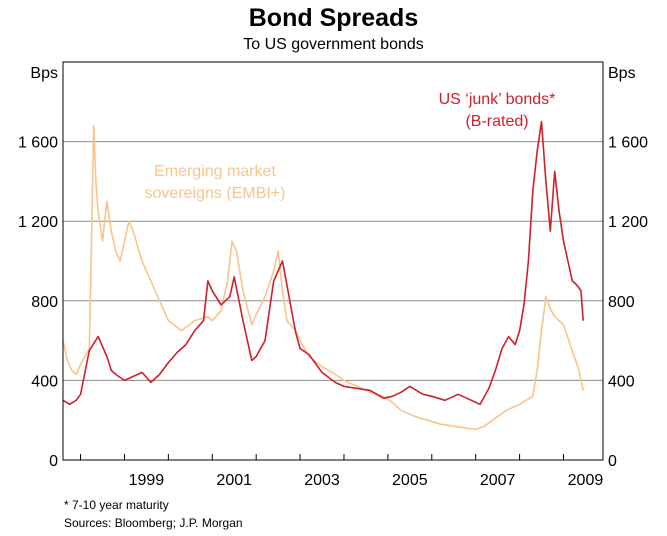 This screenshot has height=536, width=667. I want to click on ytick-right-1600: 1 600, so click(628, 143).